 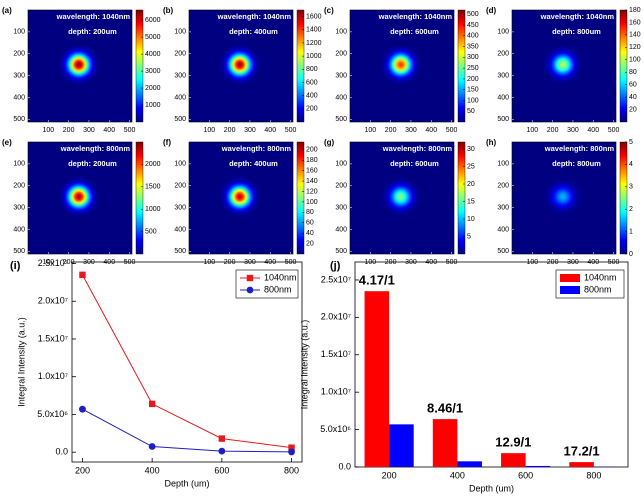 What do you see at coordinates (314, 16) in the screenshot?
I see `colorbar-tick-label: 1600` at bounding box center [314, 16].